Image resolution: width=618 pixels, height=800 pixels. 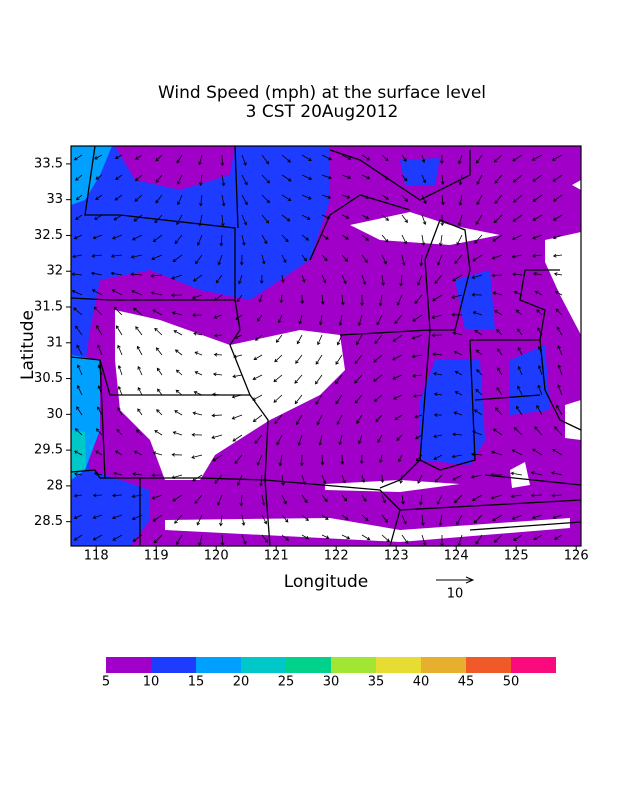 I want to click on colorbar-label: 50, so click(x=511, y=682).